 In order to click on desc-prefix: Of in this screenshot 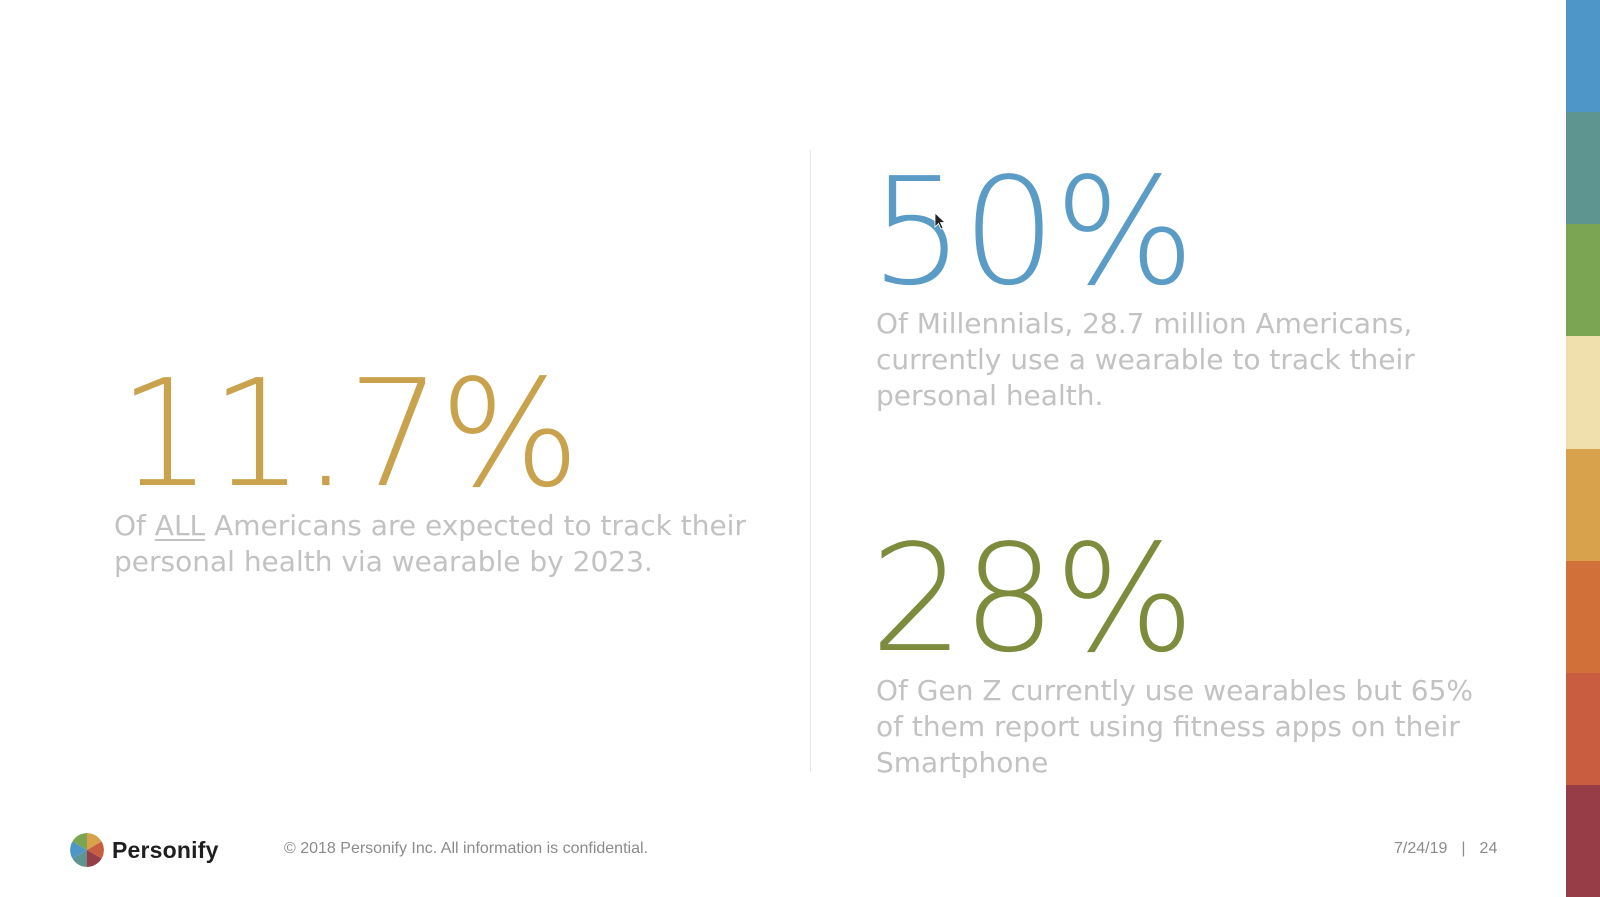, I will do `click(134, 525)`.